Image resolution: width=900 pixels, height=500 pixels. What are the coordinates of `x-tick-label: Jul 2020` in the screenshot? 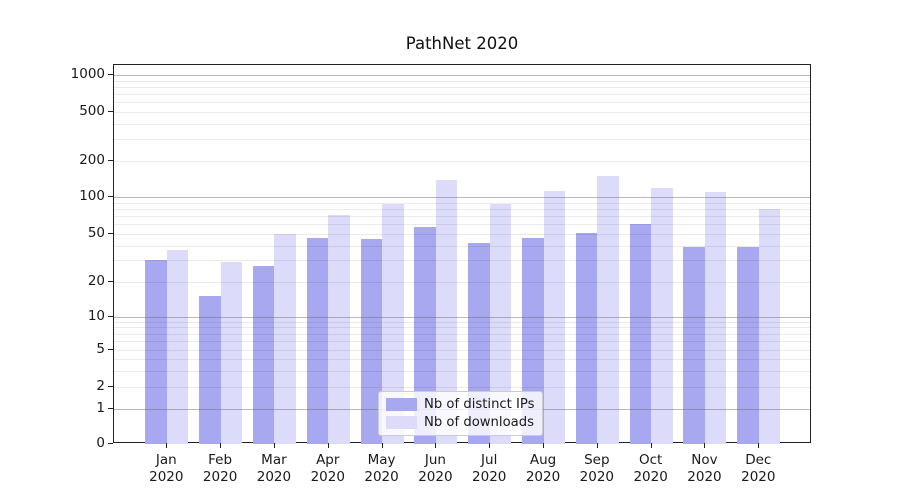 It's located at (489, 468).